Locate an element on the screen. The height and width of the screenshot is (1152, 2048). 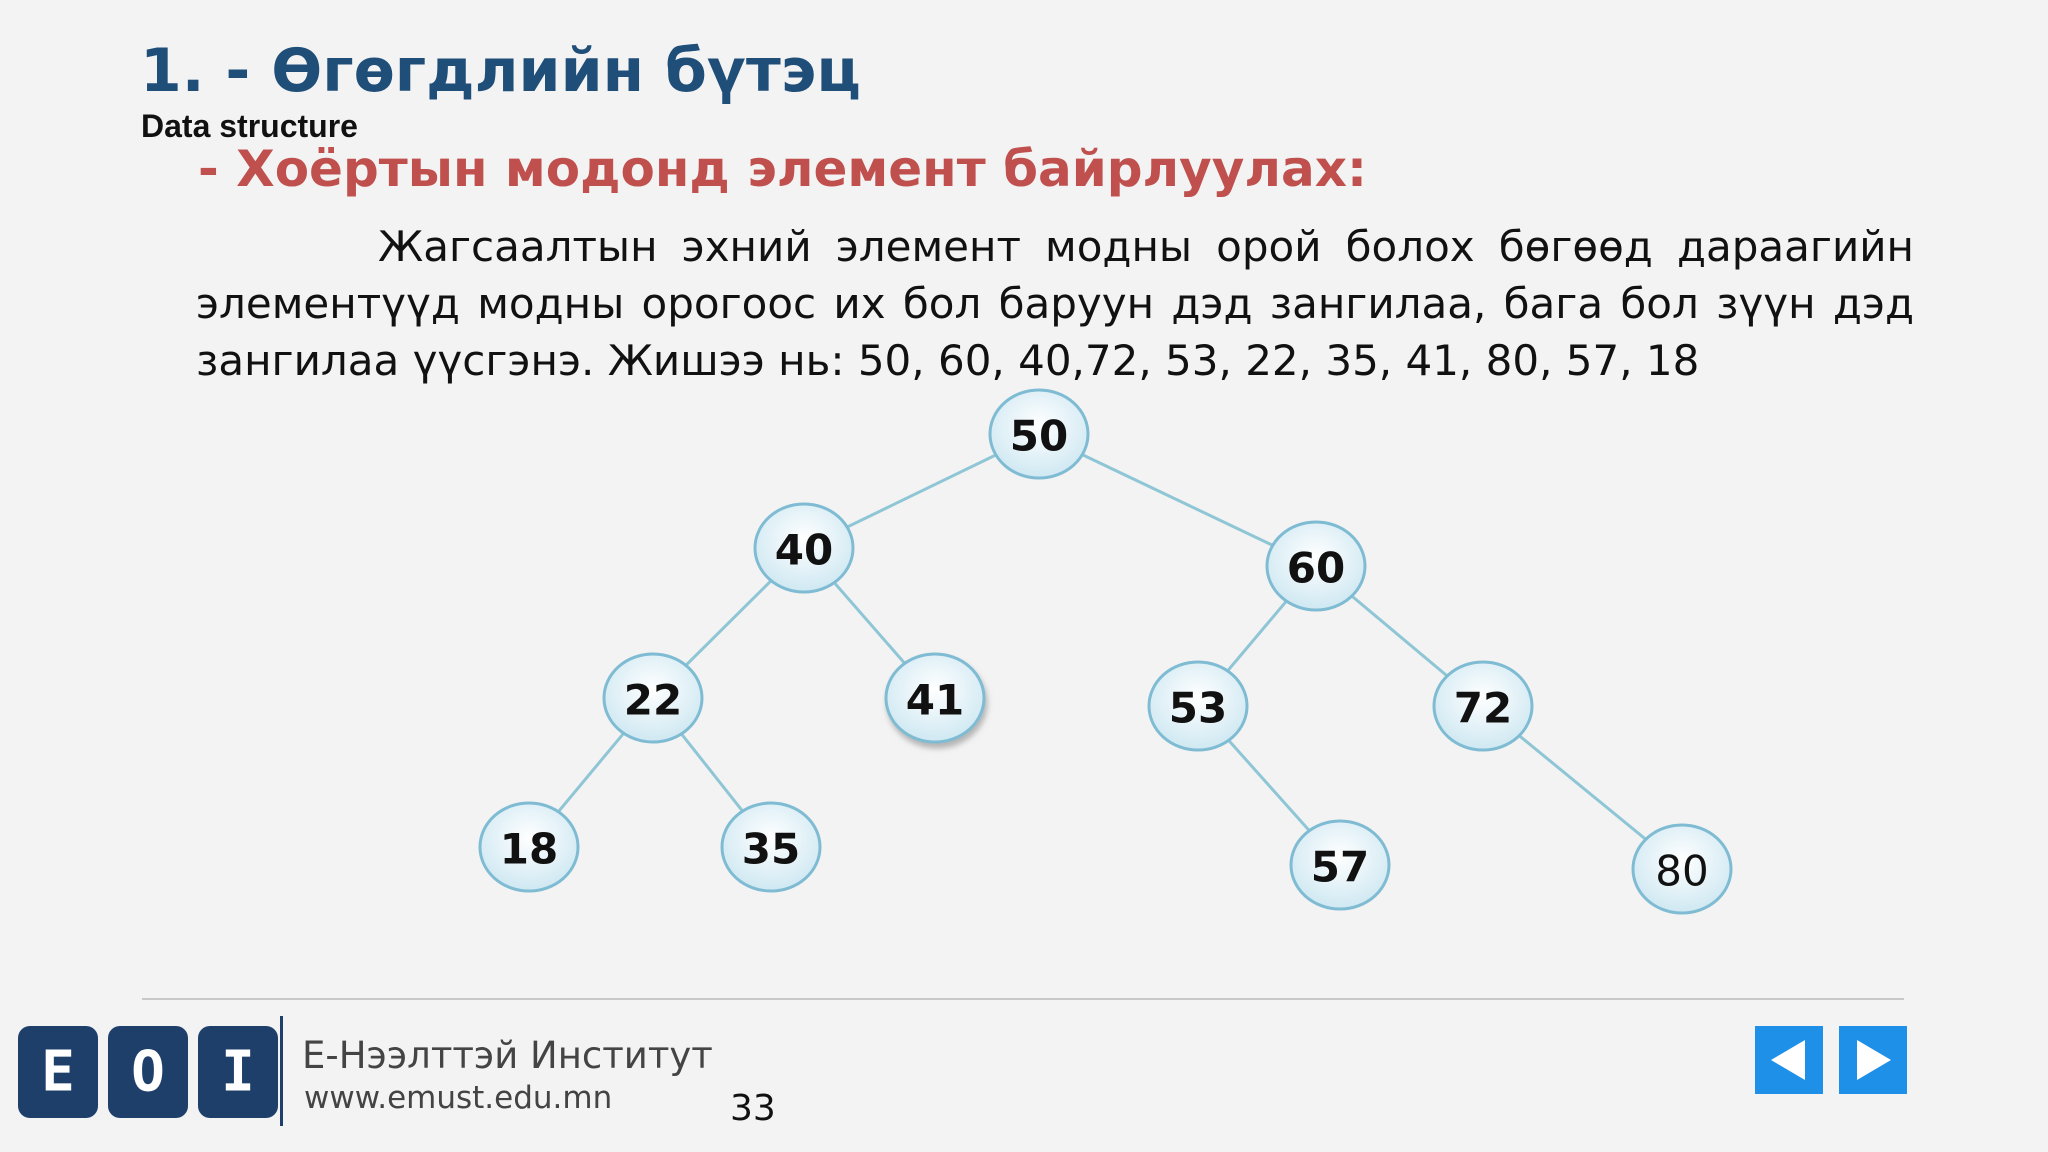
tree-node-50: 50 is located at coordinates (1039, 434).